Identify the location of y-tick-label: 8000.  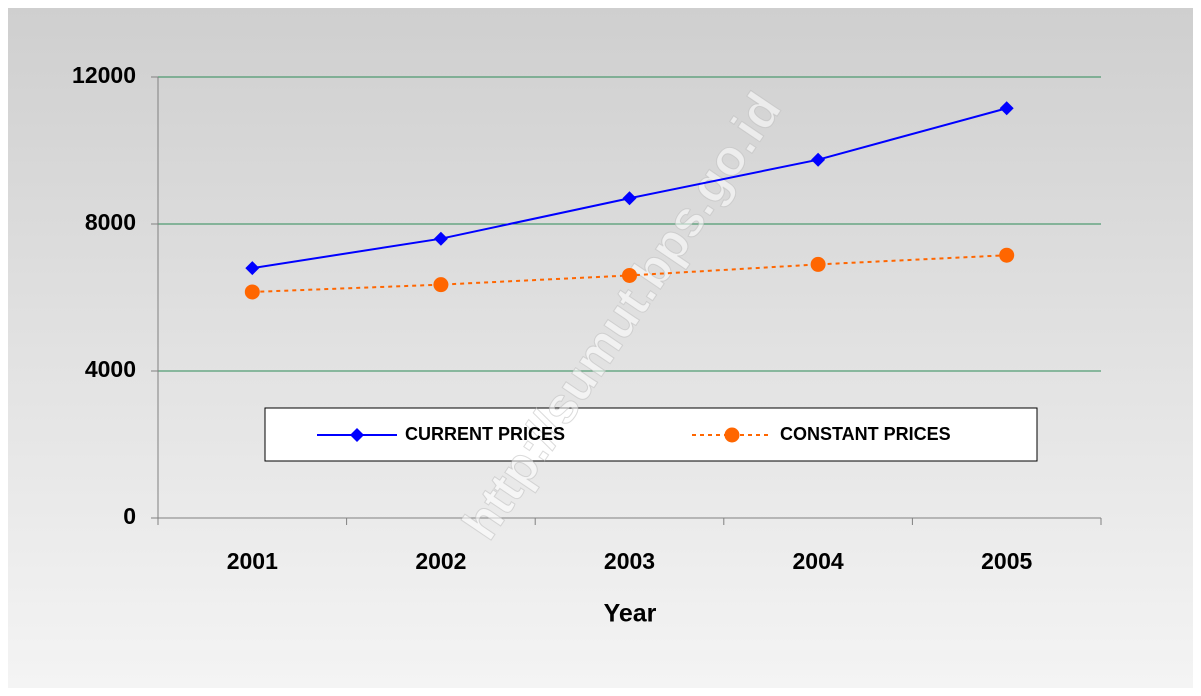
(110, 222).